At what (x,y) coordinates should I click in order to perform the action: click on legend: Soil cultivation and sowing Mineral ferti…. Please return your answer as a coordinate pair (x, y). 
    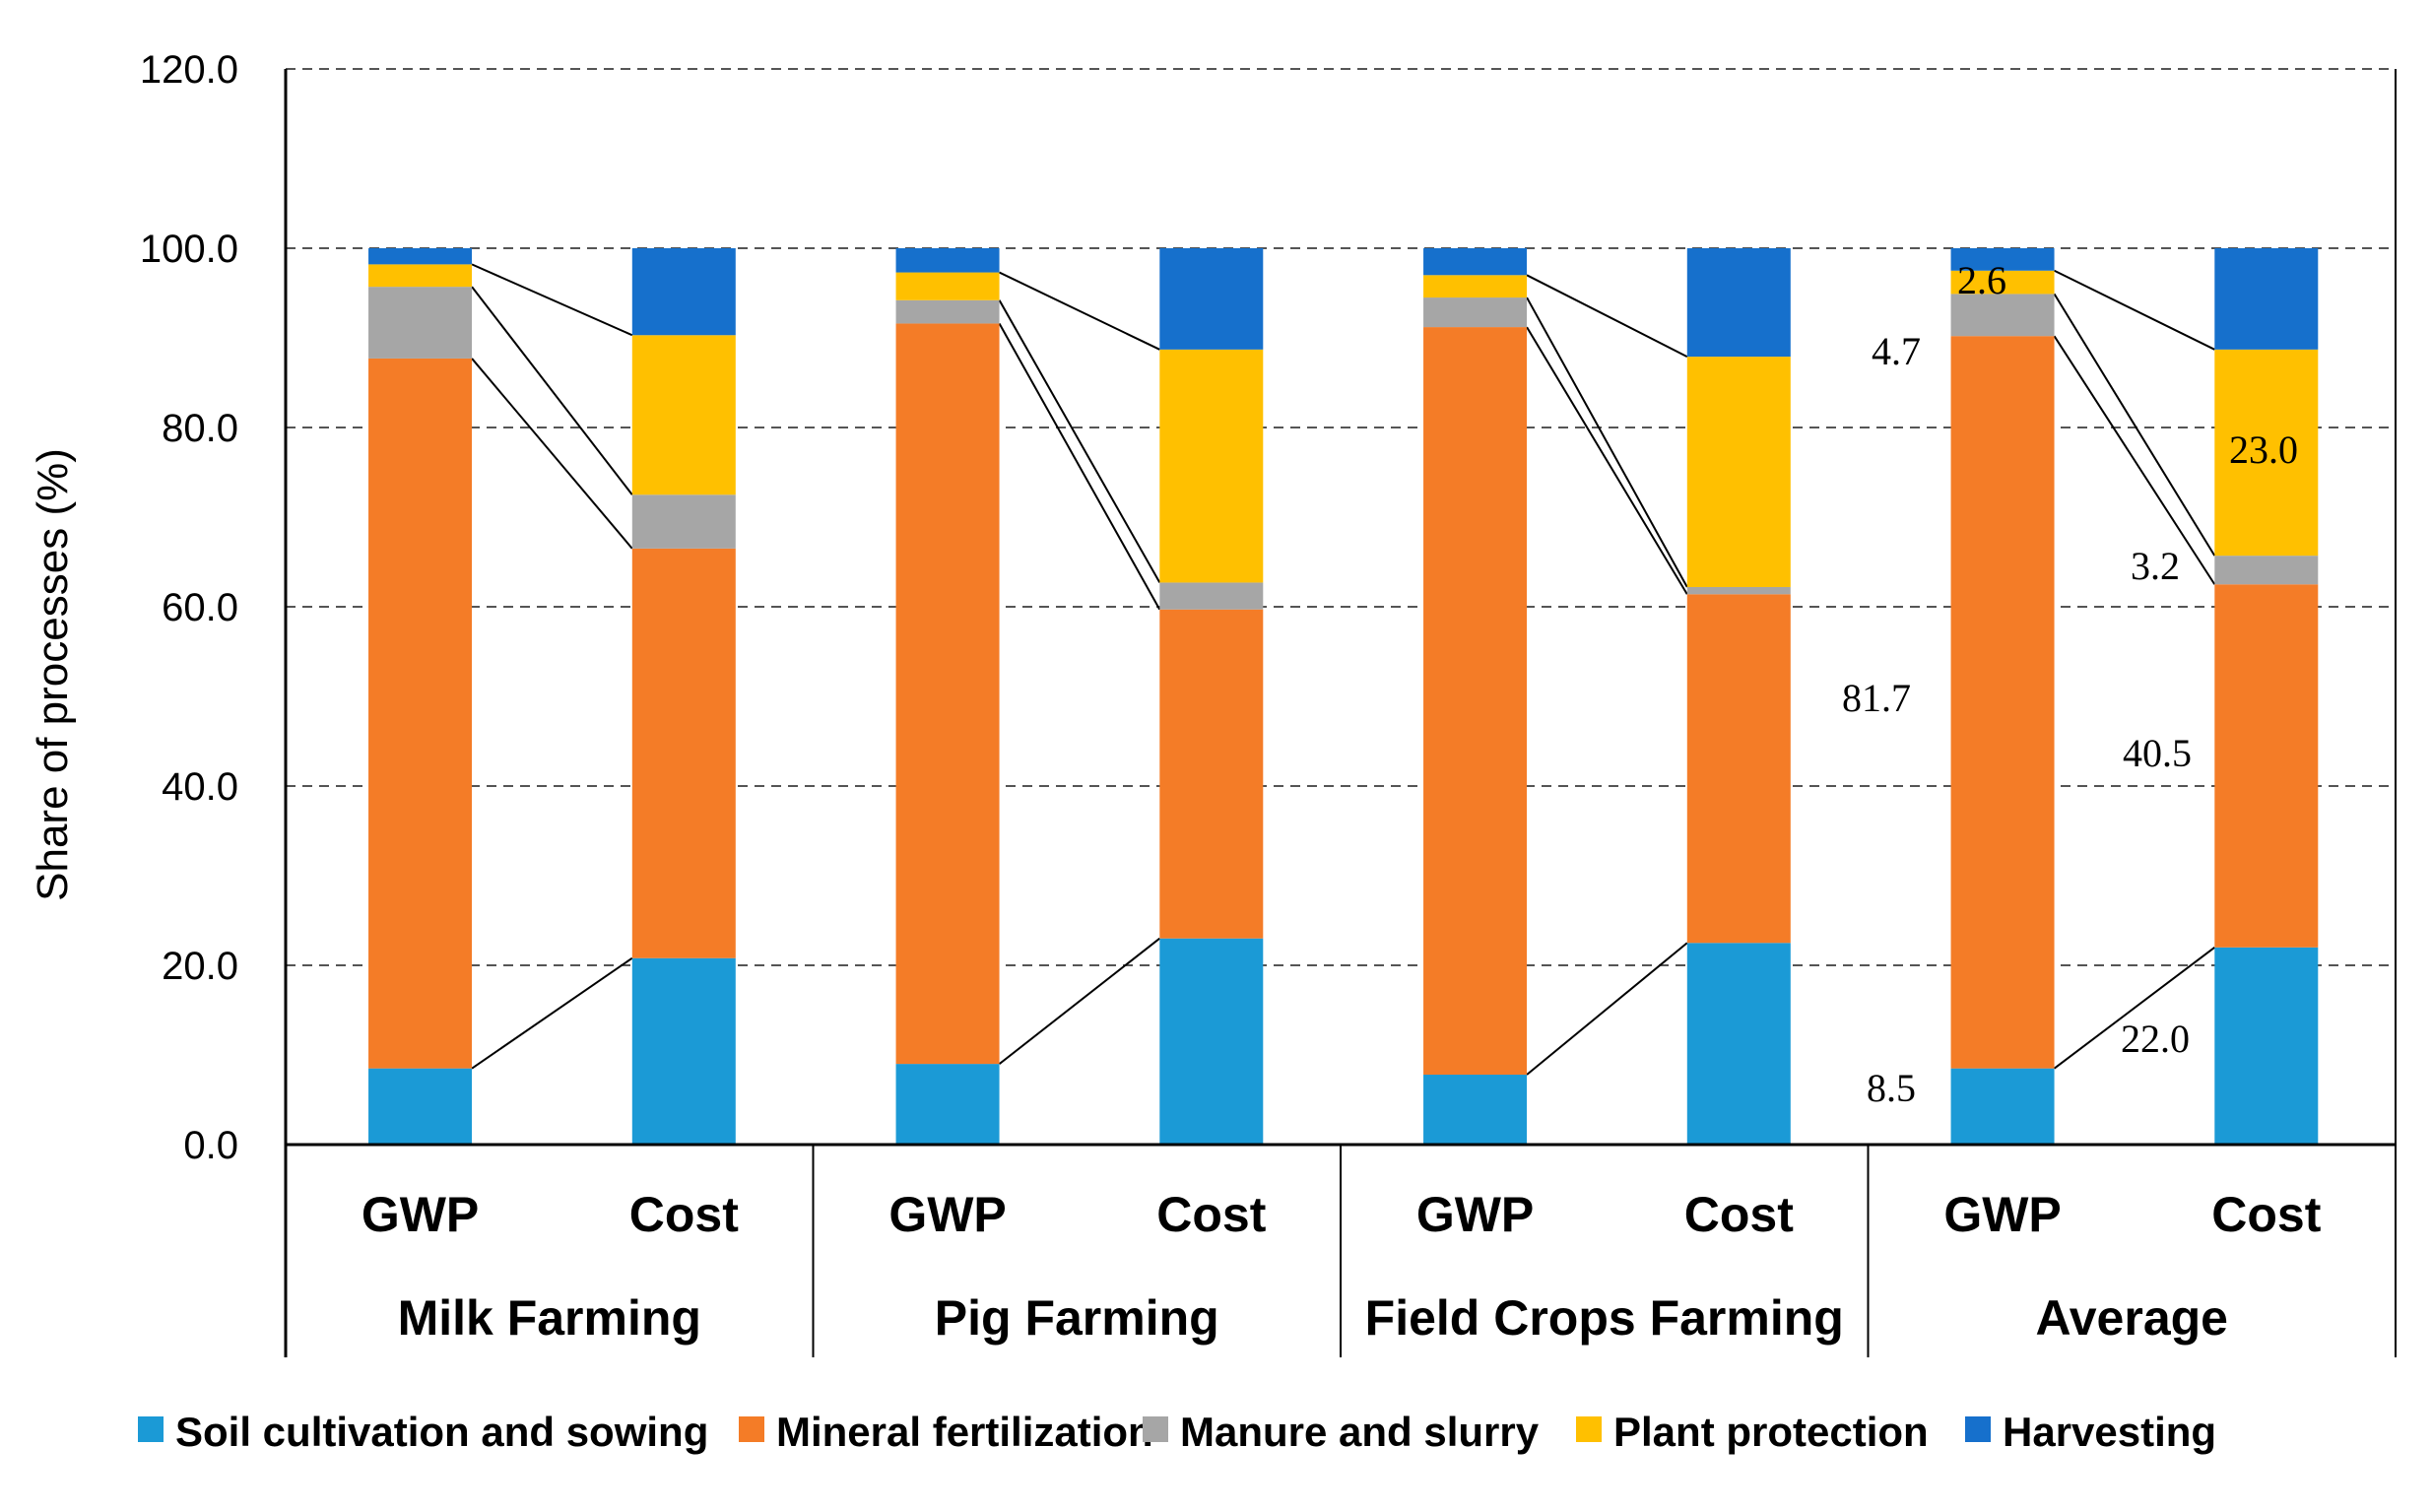
    Looking at the image, I should click on (1177, 1432).